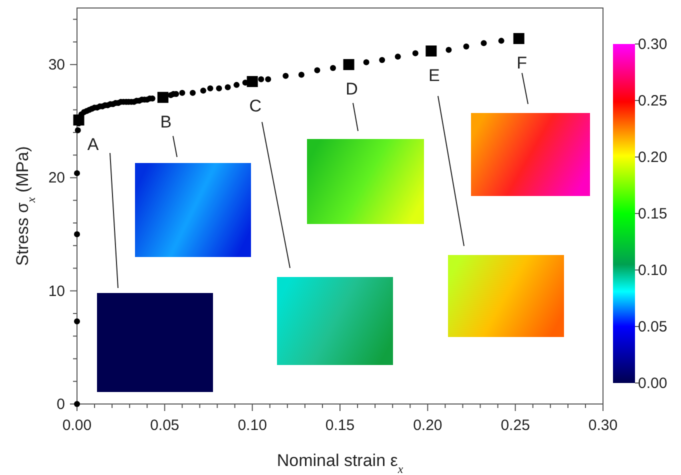 The height and width of the screenshot is (475, 681). Describe the element at coordinates (653, 157) in the screenshot. I see `color-bar-label: 0.20` at that location.